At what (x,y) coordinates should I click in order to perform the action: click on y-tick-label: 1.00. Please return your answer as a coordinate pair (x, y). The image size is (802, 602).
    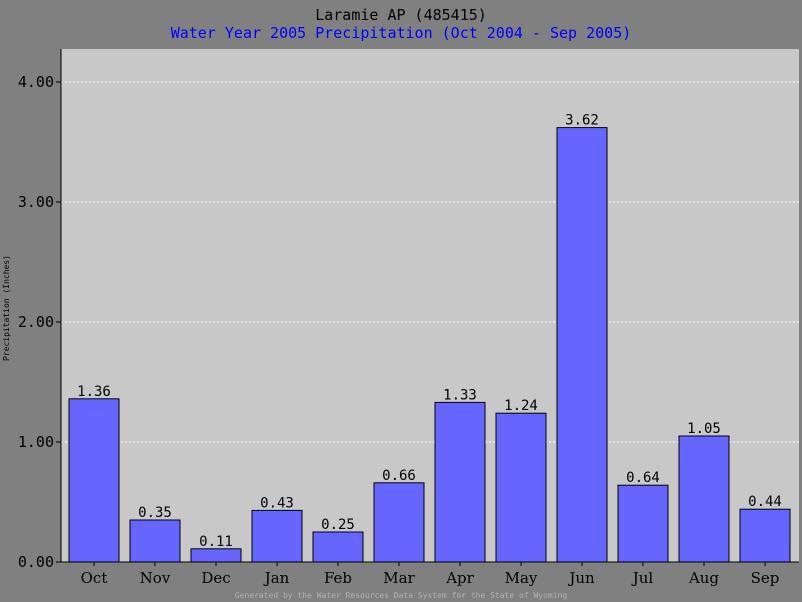
    Looking at the image, I should click on (36, 442).